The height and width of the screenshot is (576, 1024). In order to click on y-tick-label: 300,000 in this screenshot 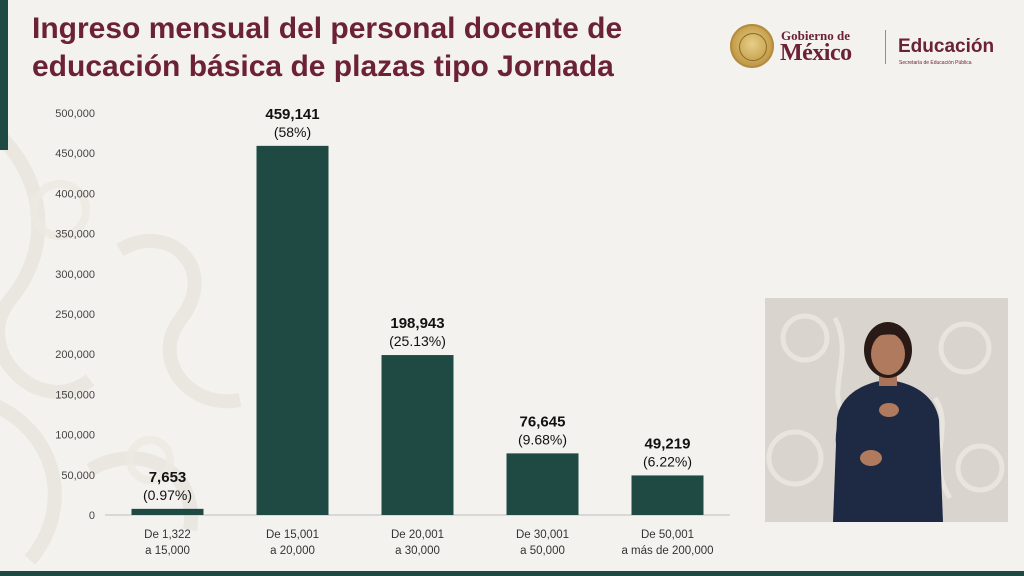, I will do `click(75, 275)`.